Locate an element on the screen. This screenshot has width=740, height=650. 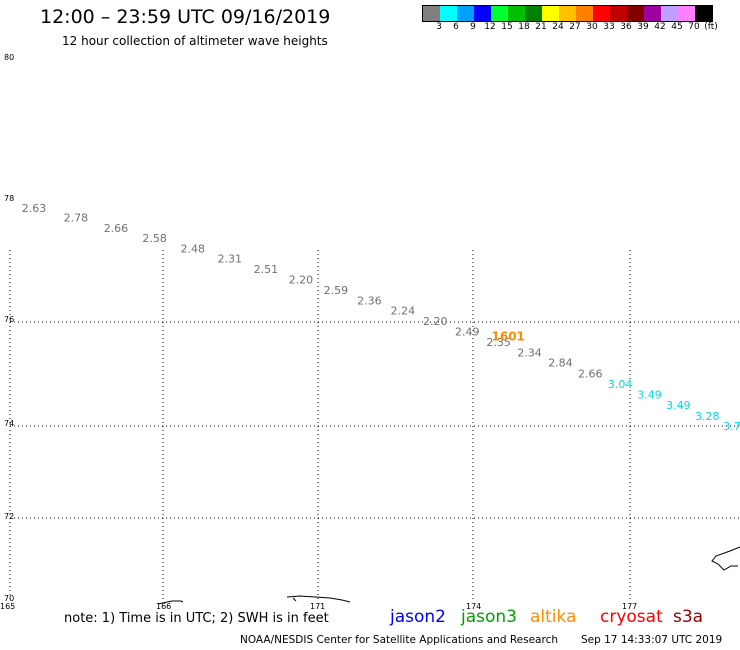
colorbar-label: 33 is located at coordinates (609, 27).